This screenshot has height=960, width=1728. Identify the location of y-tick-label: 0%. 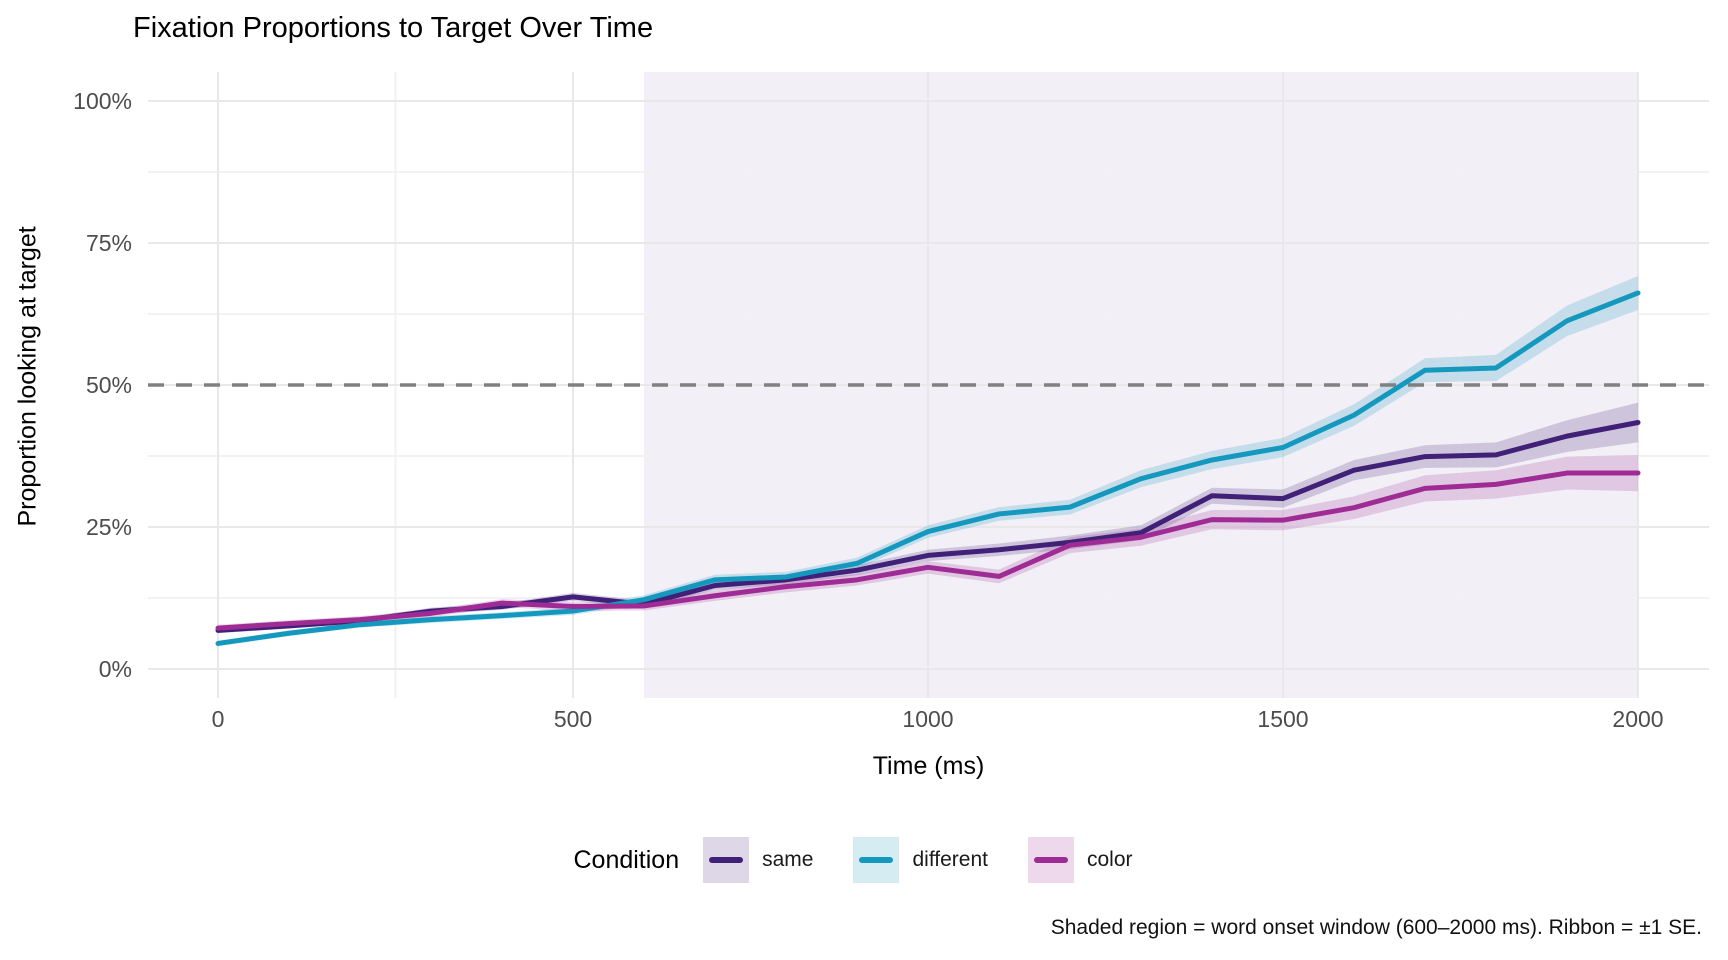
(115, 669).